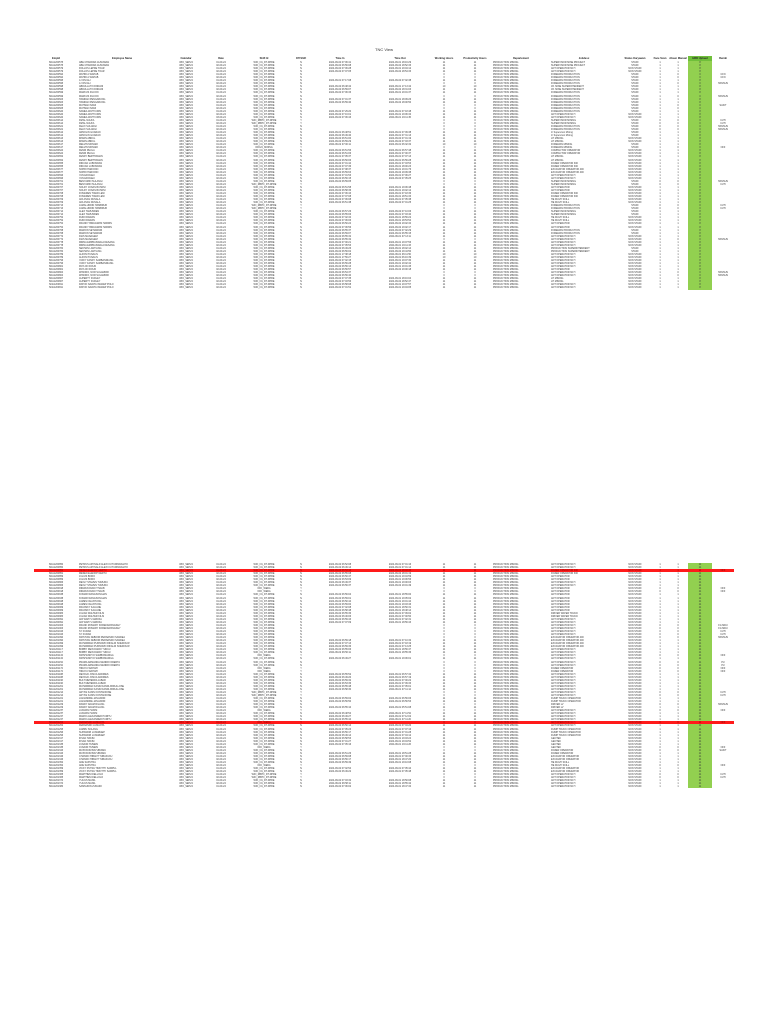 The height and width of the screenshot is (1024, 768). Describe the element at coordinates (56, 680) in the screenshot. I see `table-cell: SNA1201196` at that location.